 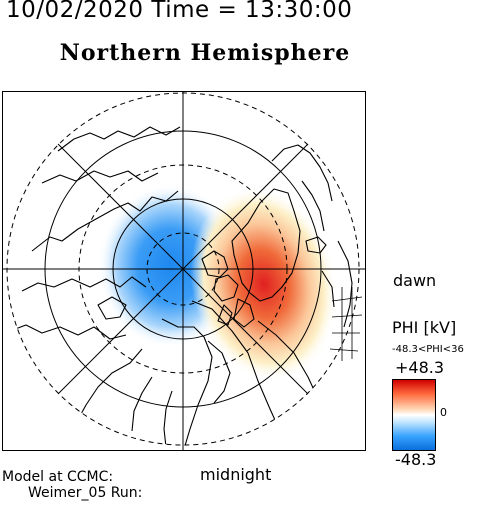 What do you see at coordinates (346, 324) in the screenshot?
I see `grid-cells` at bounding box center [346, 324].